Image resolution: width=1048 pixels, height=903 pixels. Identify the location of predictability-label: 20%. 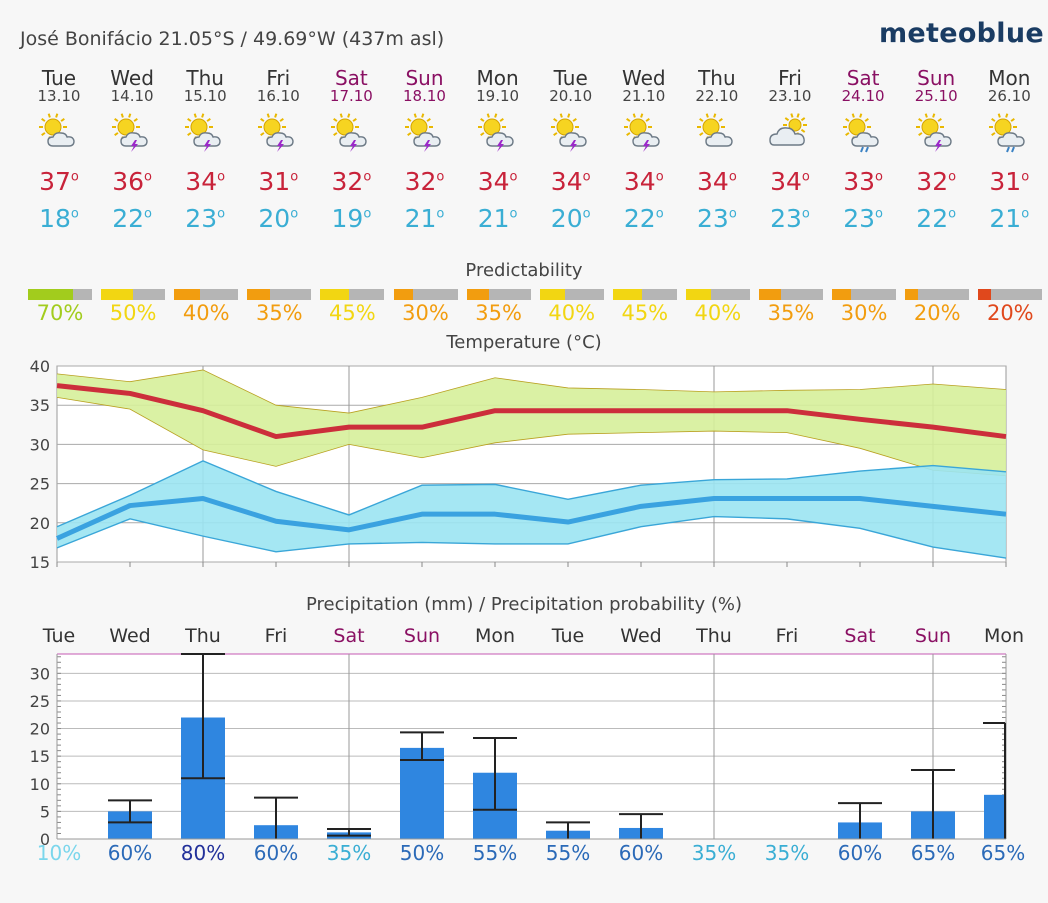
(1010, 313).